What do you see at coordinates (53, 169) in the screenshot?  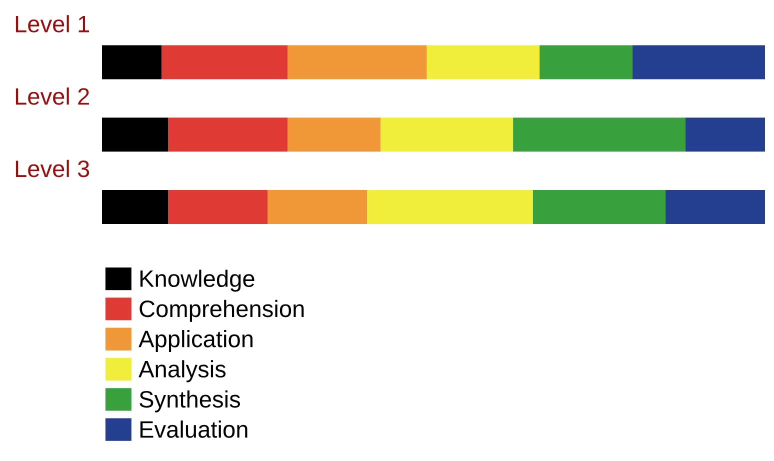 I see `y-tick-label: Level 3` at bounding box center [53, 169].